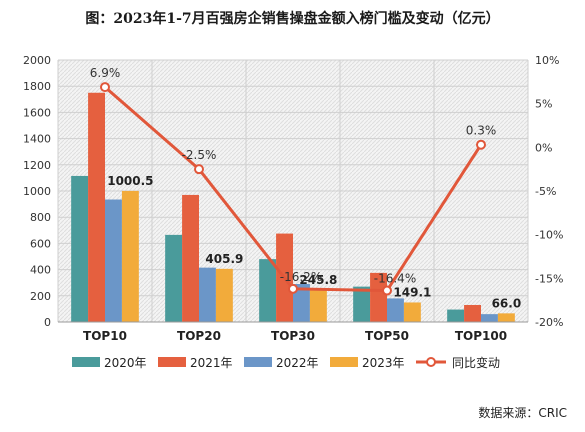  What do you see at coordinates (481, 131) in the screenshot?
I see `yoy-data-label: 0.3%` at bounding box center [481, 131].